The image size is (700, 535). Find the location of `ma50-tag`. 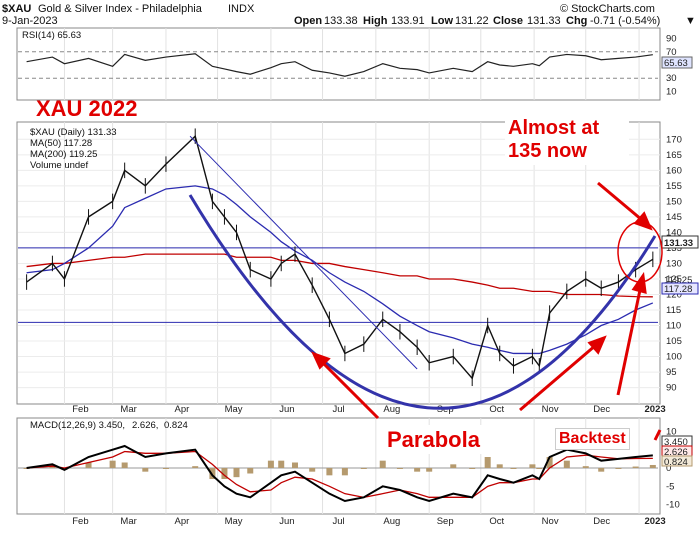

ma50-tag is located at coordinates (680, 288).